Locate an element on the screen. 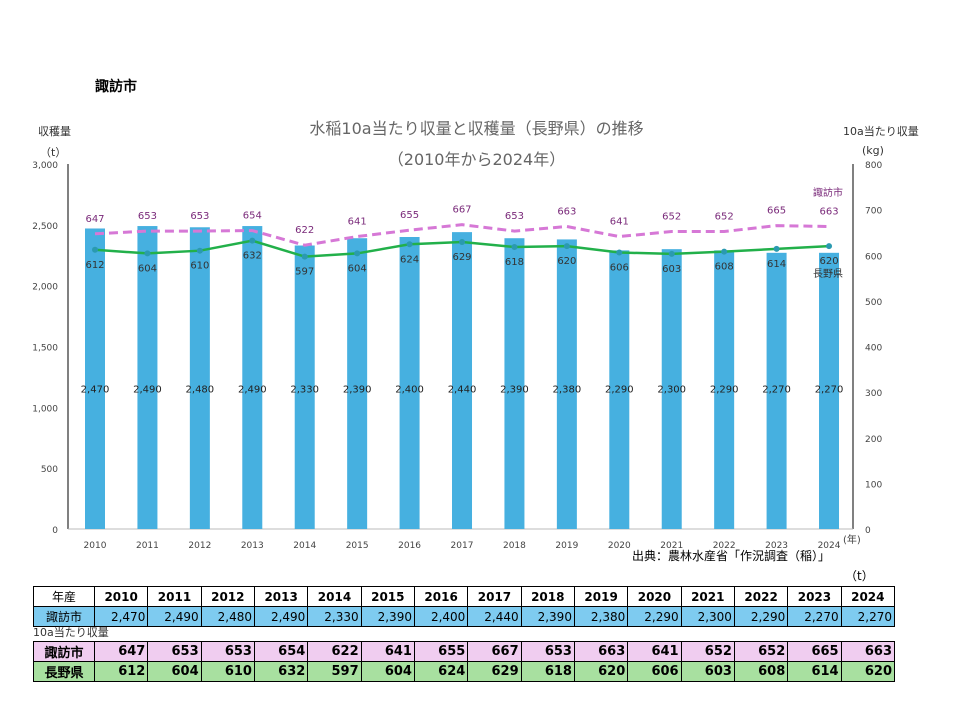 The width and height of the screenshot is (953, 715). x-tick-label: 2023 is located at coordinates (776, 546).